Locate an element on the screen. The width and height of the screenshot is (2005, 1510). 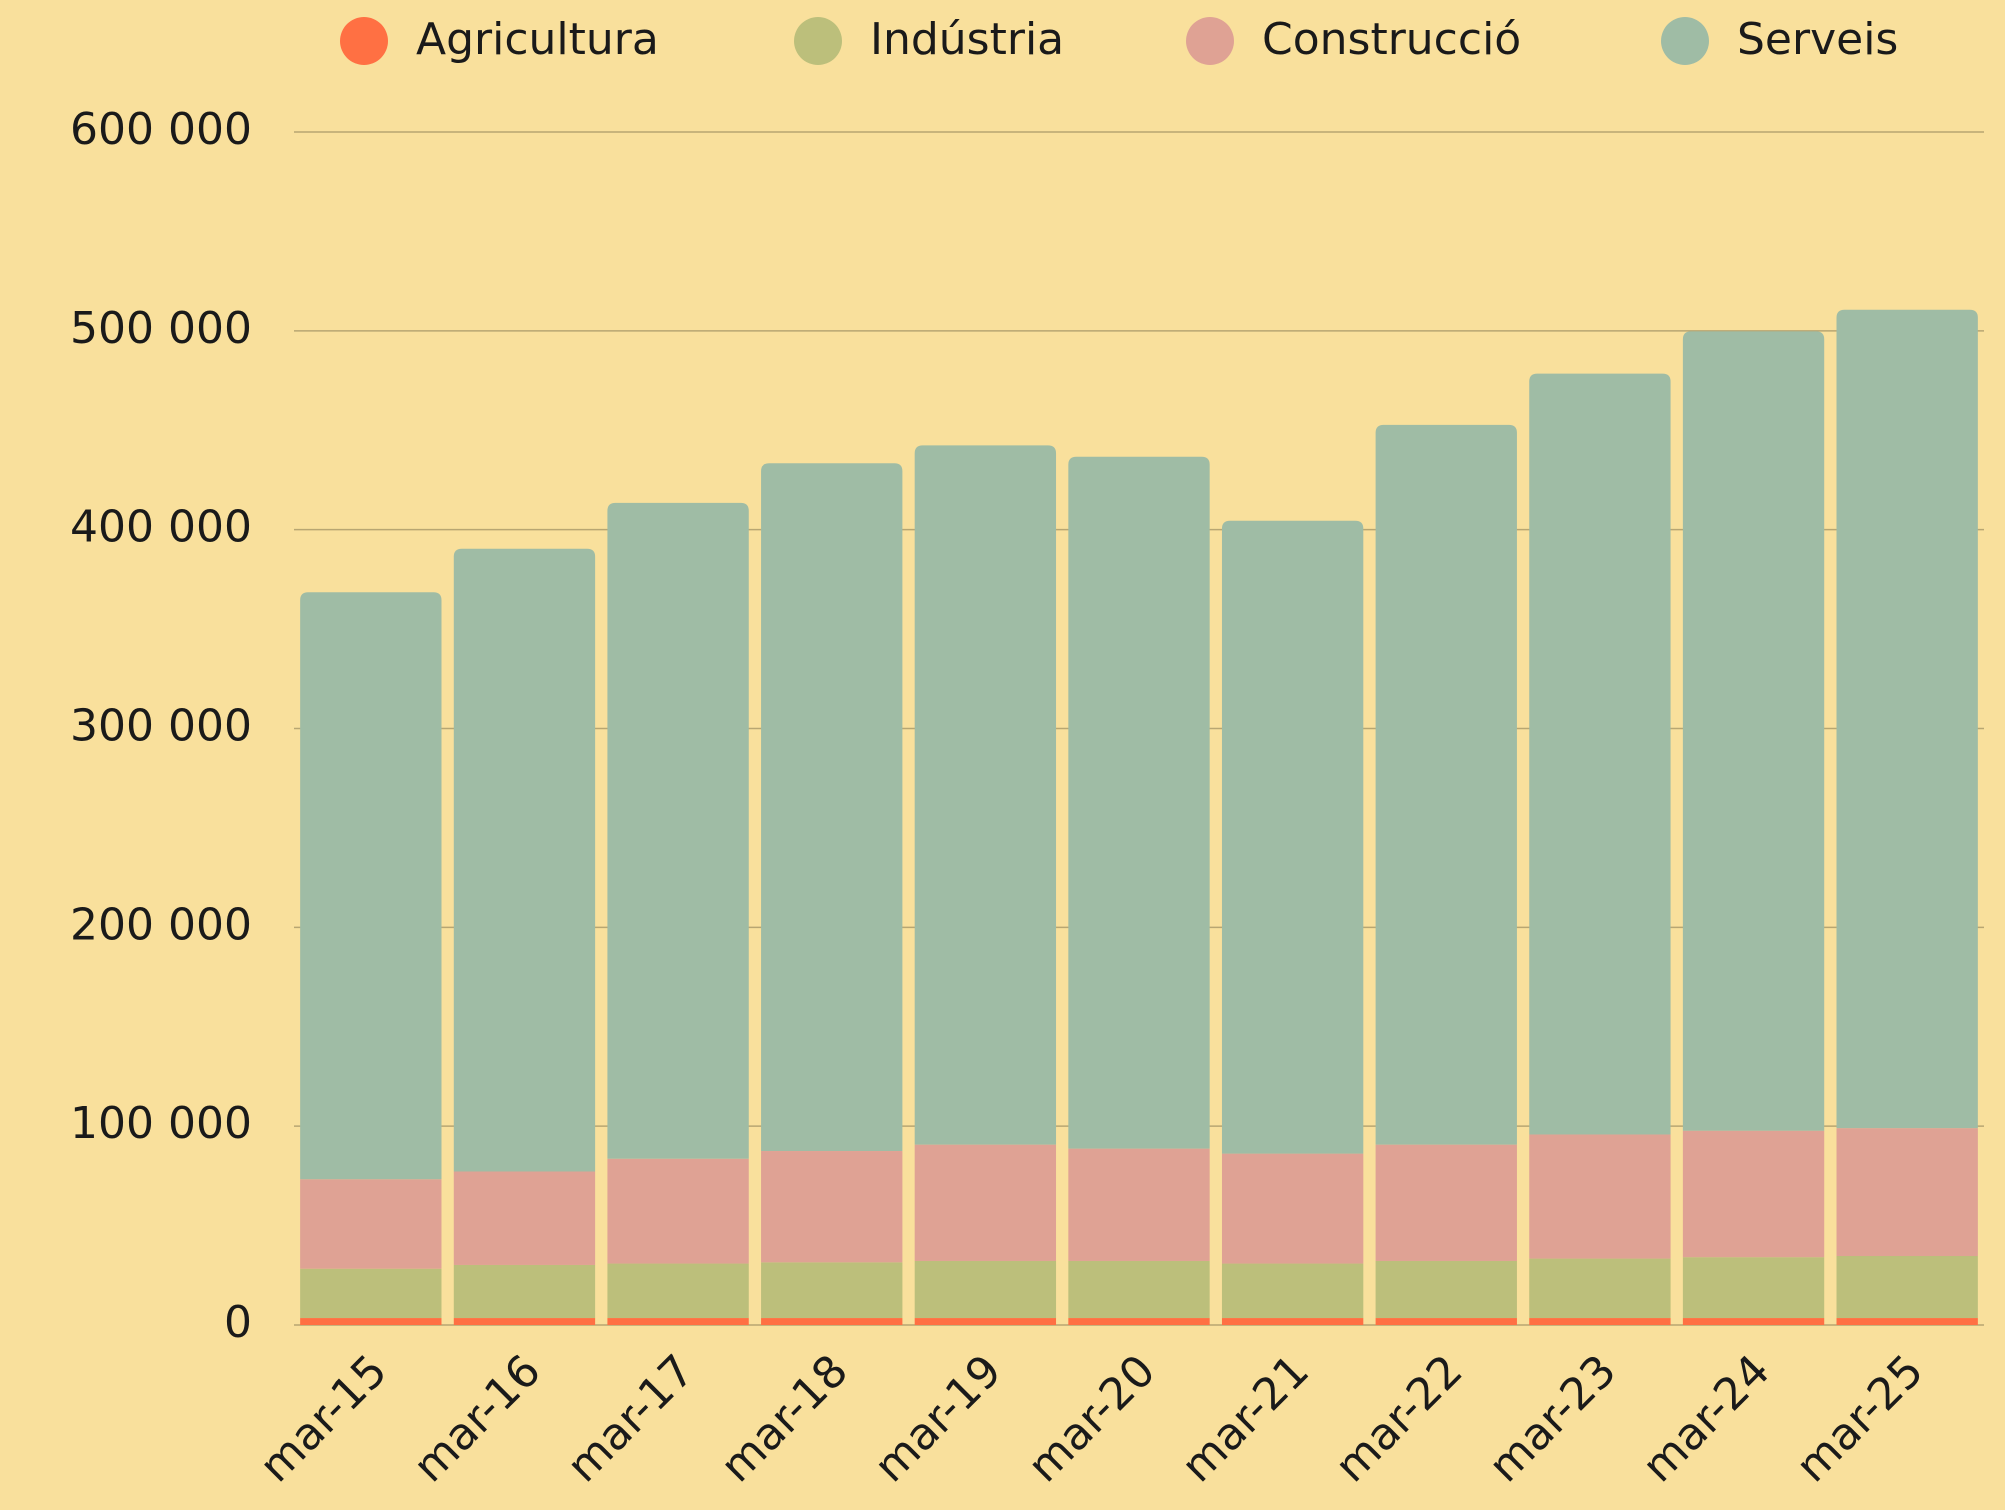
y-tick-label: 500 000 is located at coordinates (161, 328).